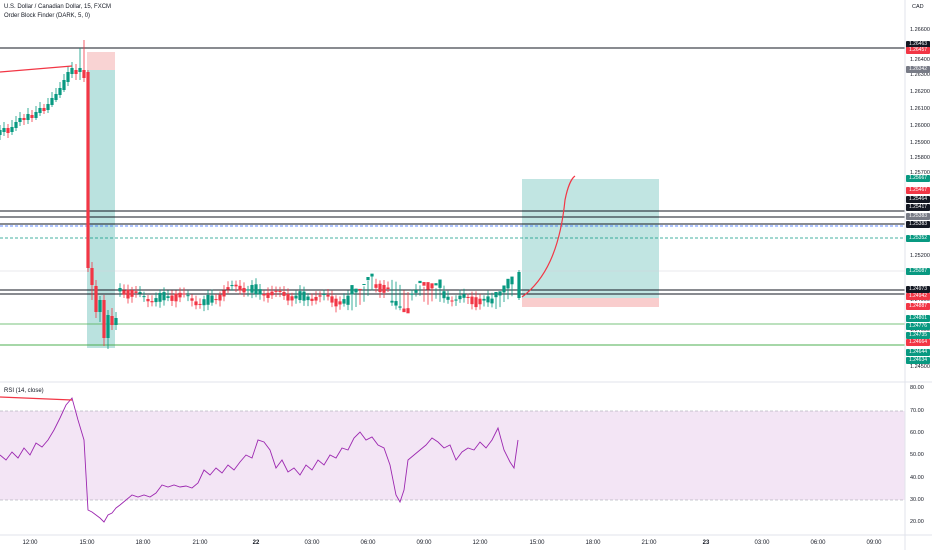  Describe the element at coordinates (920, 143) in the screenshot. I see `price-tick: 1.25900` at that location.